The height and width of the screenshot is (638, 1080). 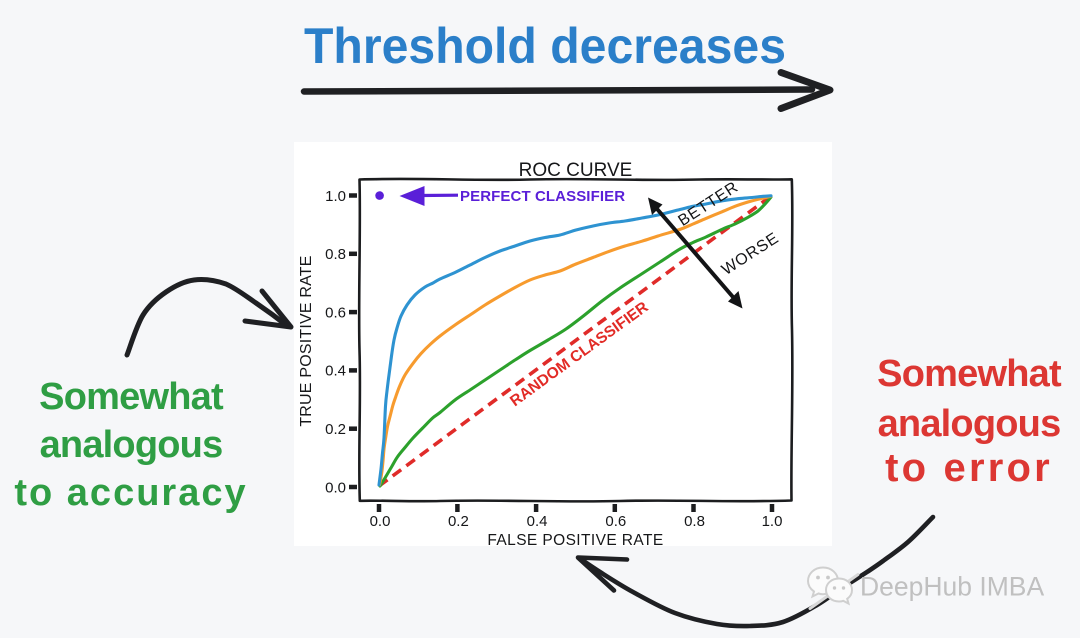 What do you see at coordinates (306, 340) in the screenshot?
I see `svg-text: TRUE POSITIVE RATE` at bounding box center [306, 340].